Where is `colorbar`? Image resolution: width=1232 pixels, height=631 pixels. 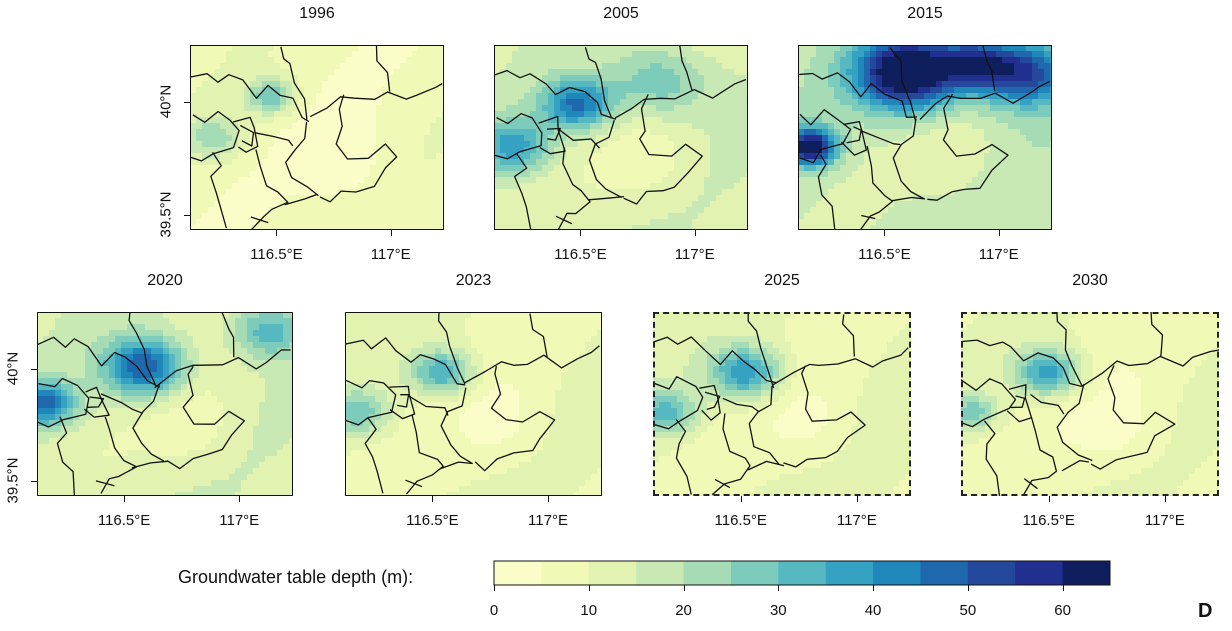 colorbar is located at coordinates (802, 575).